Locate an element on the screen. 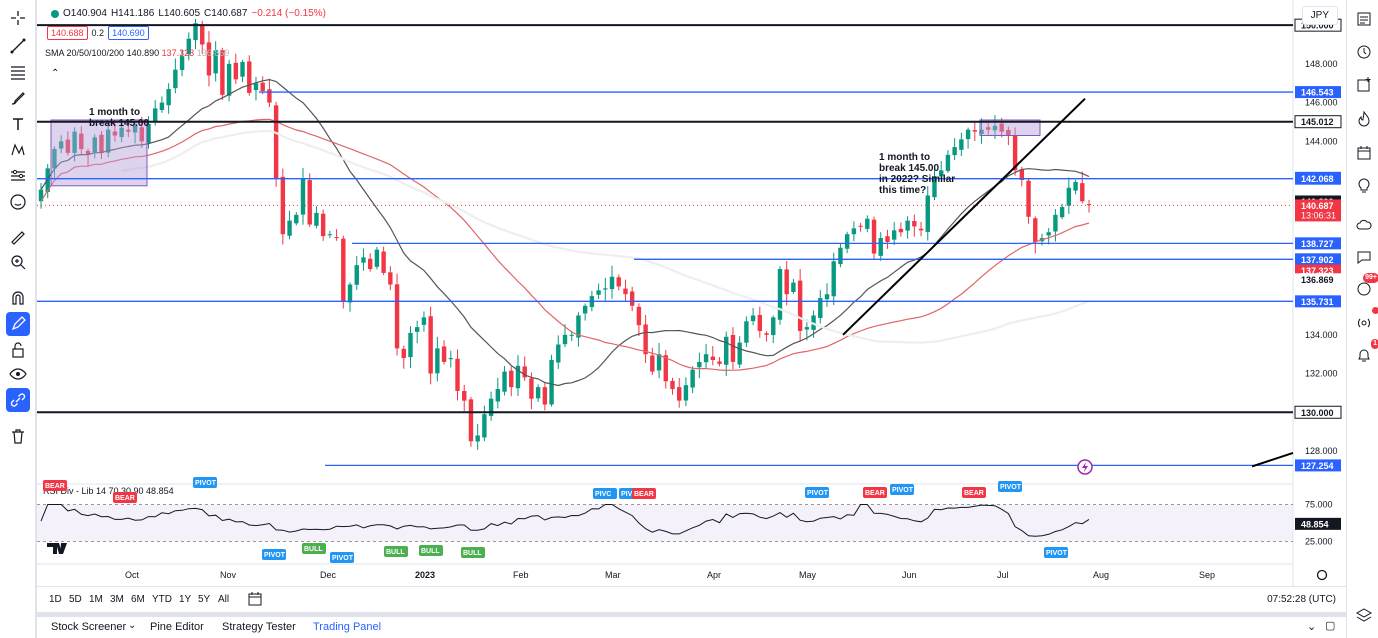  lock-icon is located at coordinates (18, 350).